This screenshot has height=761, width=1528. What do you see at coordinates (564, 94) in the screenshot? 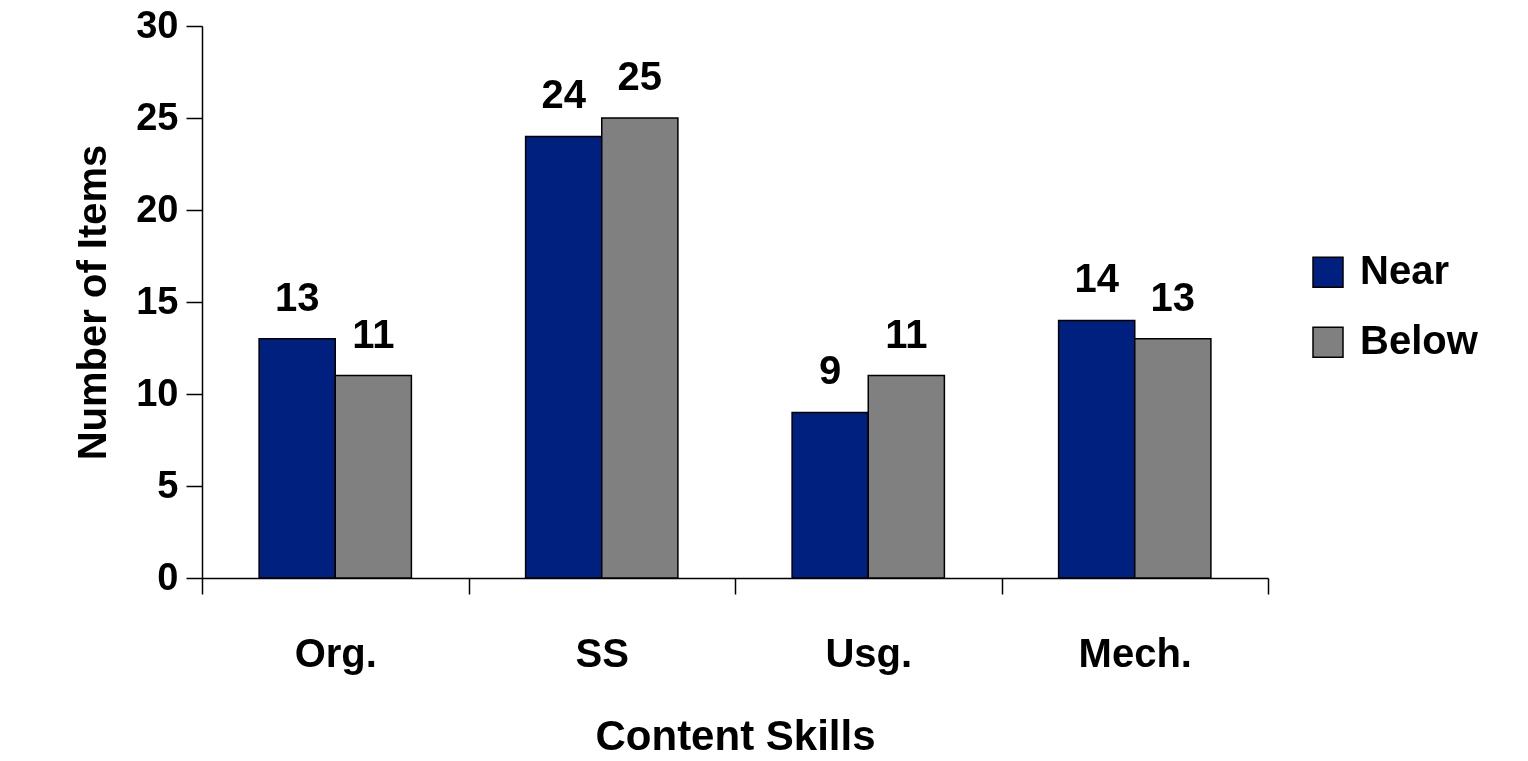
I see `data-label: 24` at bounding box center [564, 94].